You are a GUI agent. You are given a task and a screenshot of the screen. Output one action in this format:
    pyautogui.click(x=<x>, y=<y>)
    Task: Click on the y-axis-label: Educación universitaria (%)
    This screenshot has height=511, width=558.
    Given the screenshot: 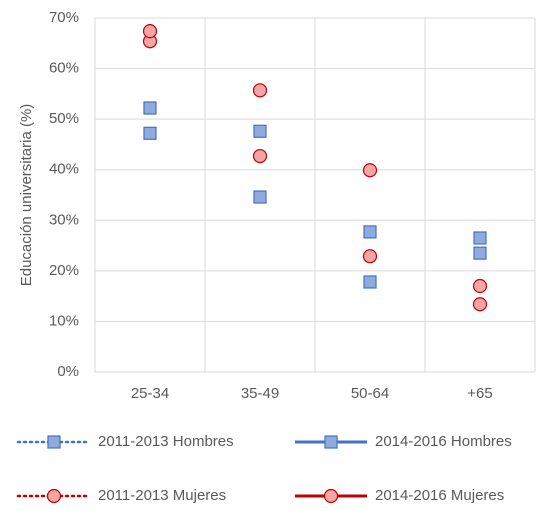 What is the action you would take?
    pyautogui.click(x=26, y=195)
    